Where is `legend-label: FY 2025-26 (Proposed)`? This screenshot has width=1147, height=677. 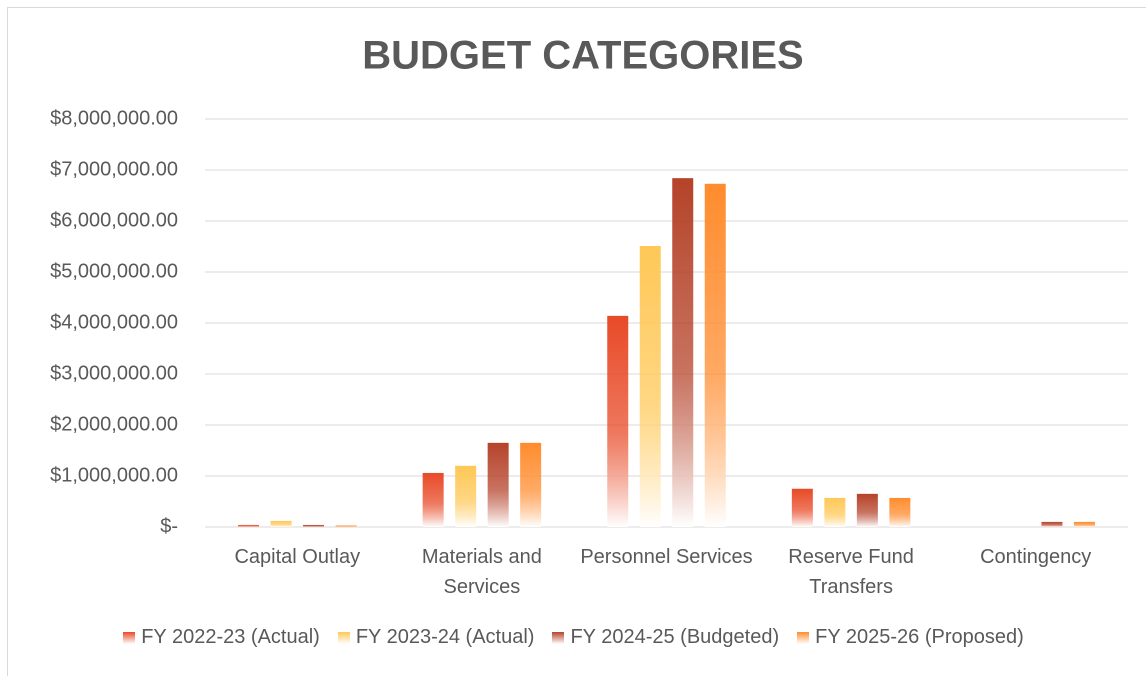
legend-label: FY 2025-26 (Proposed) is located at coordinates (919, 637).